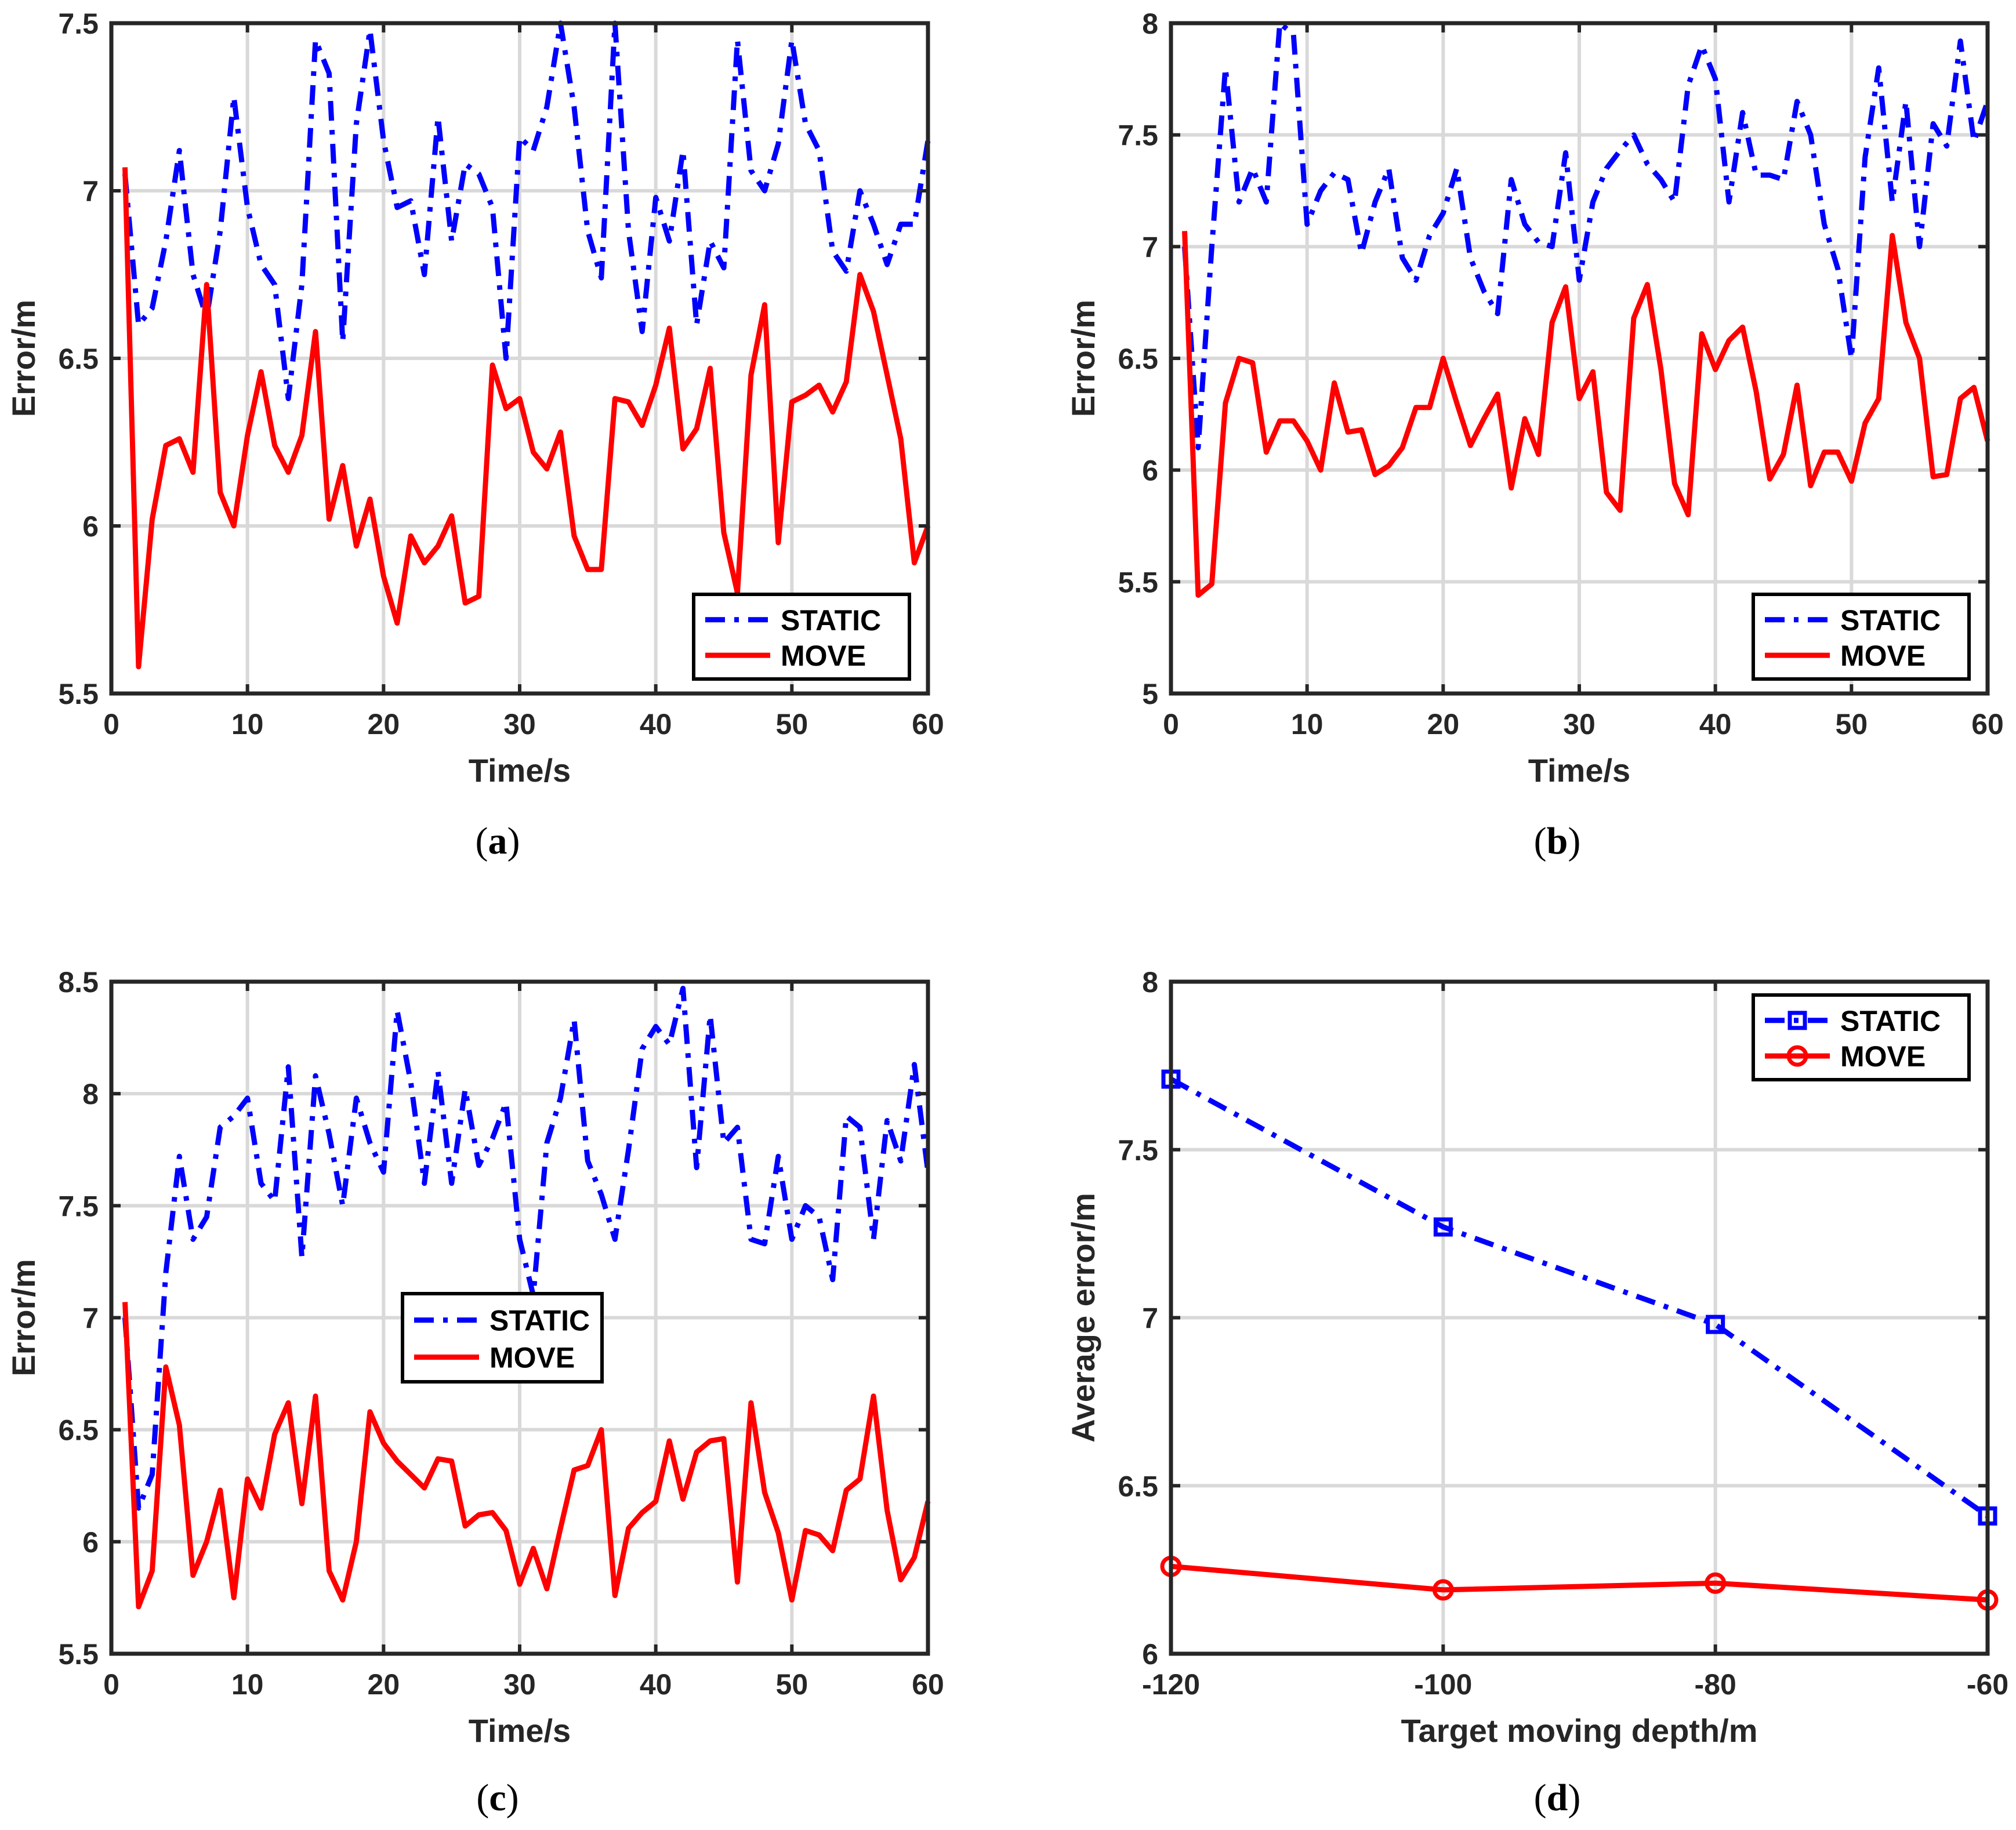 The height and width of the screenshot is (1830, 2016). Describe the element at coordinates (1580, 1730) in the screenshot. I see `x-axis-label: Target moving depth/m` at that location.